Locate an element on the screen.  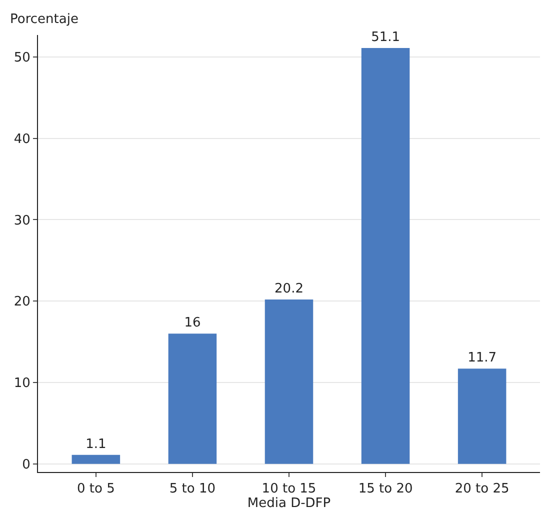
x-tick-label: 20 to 25 is located at coordinates (482, 489).